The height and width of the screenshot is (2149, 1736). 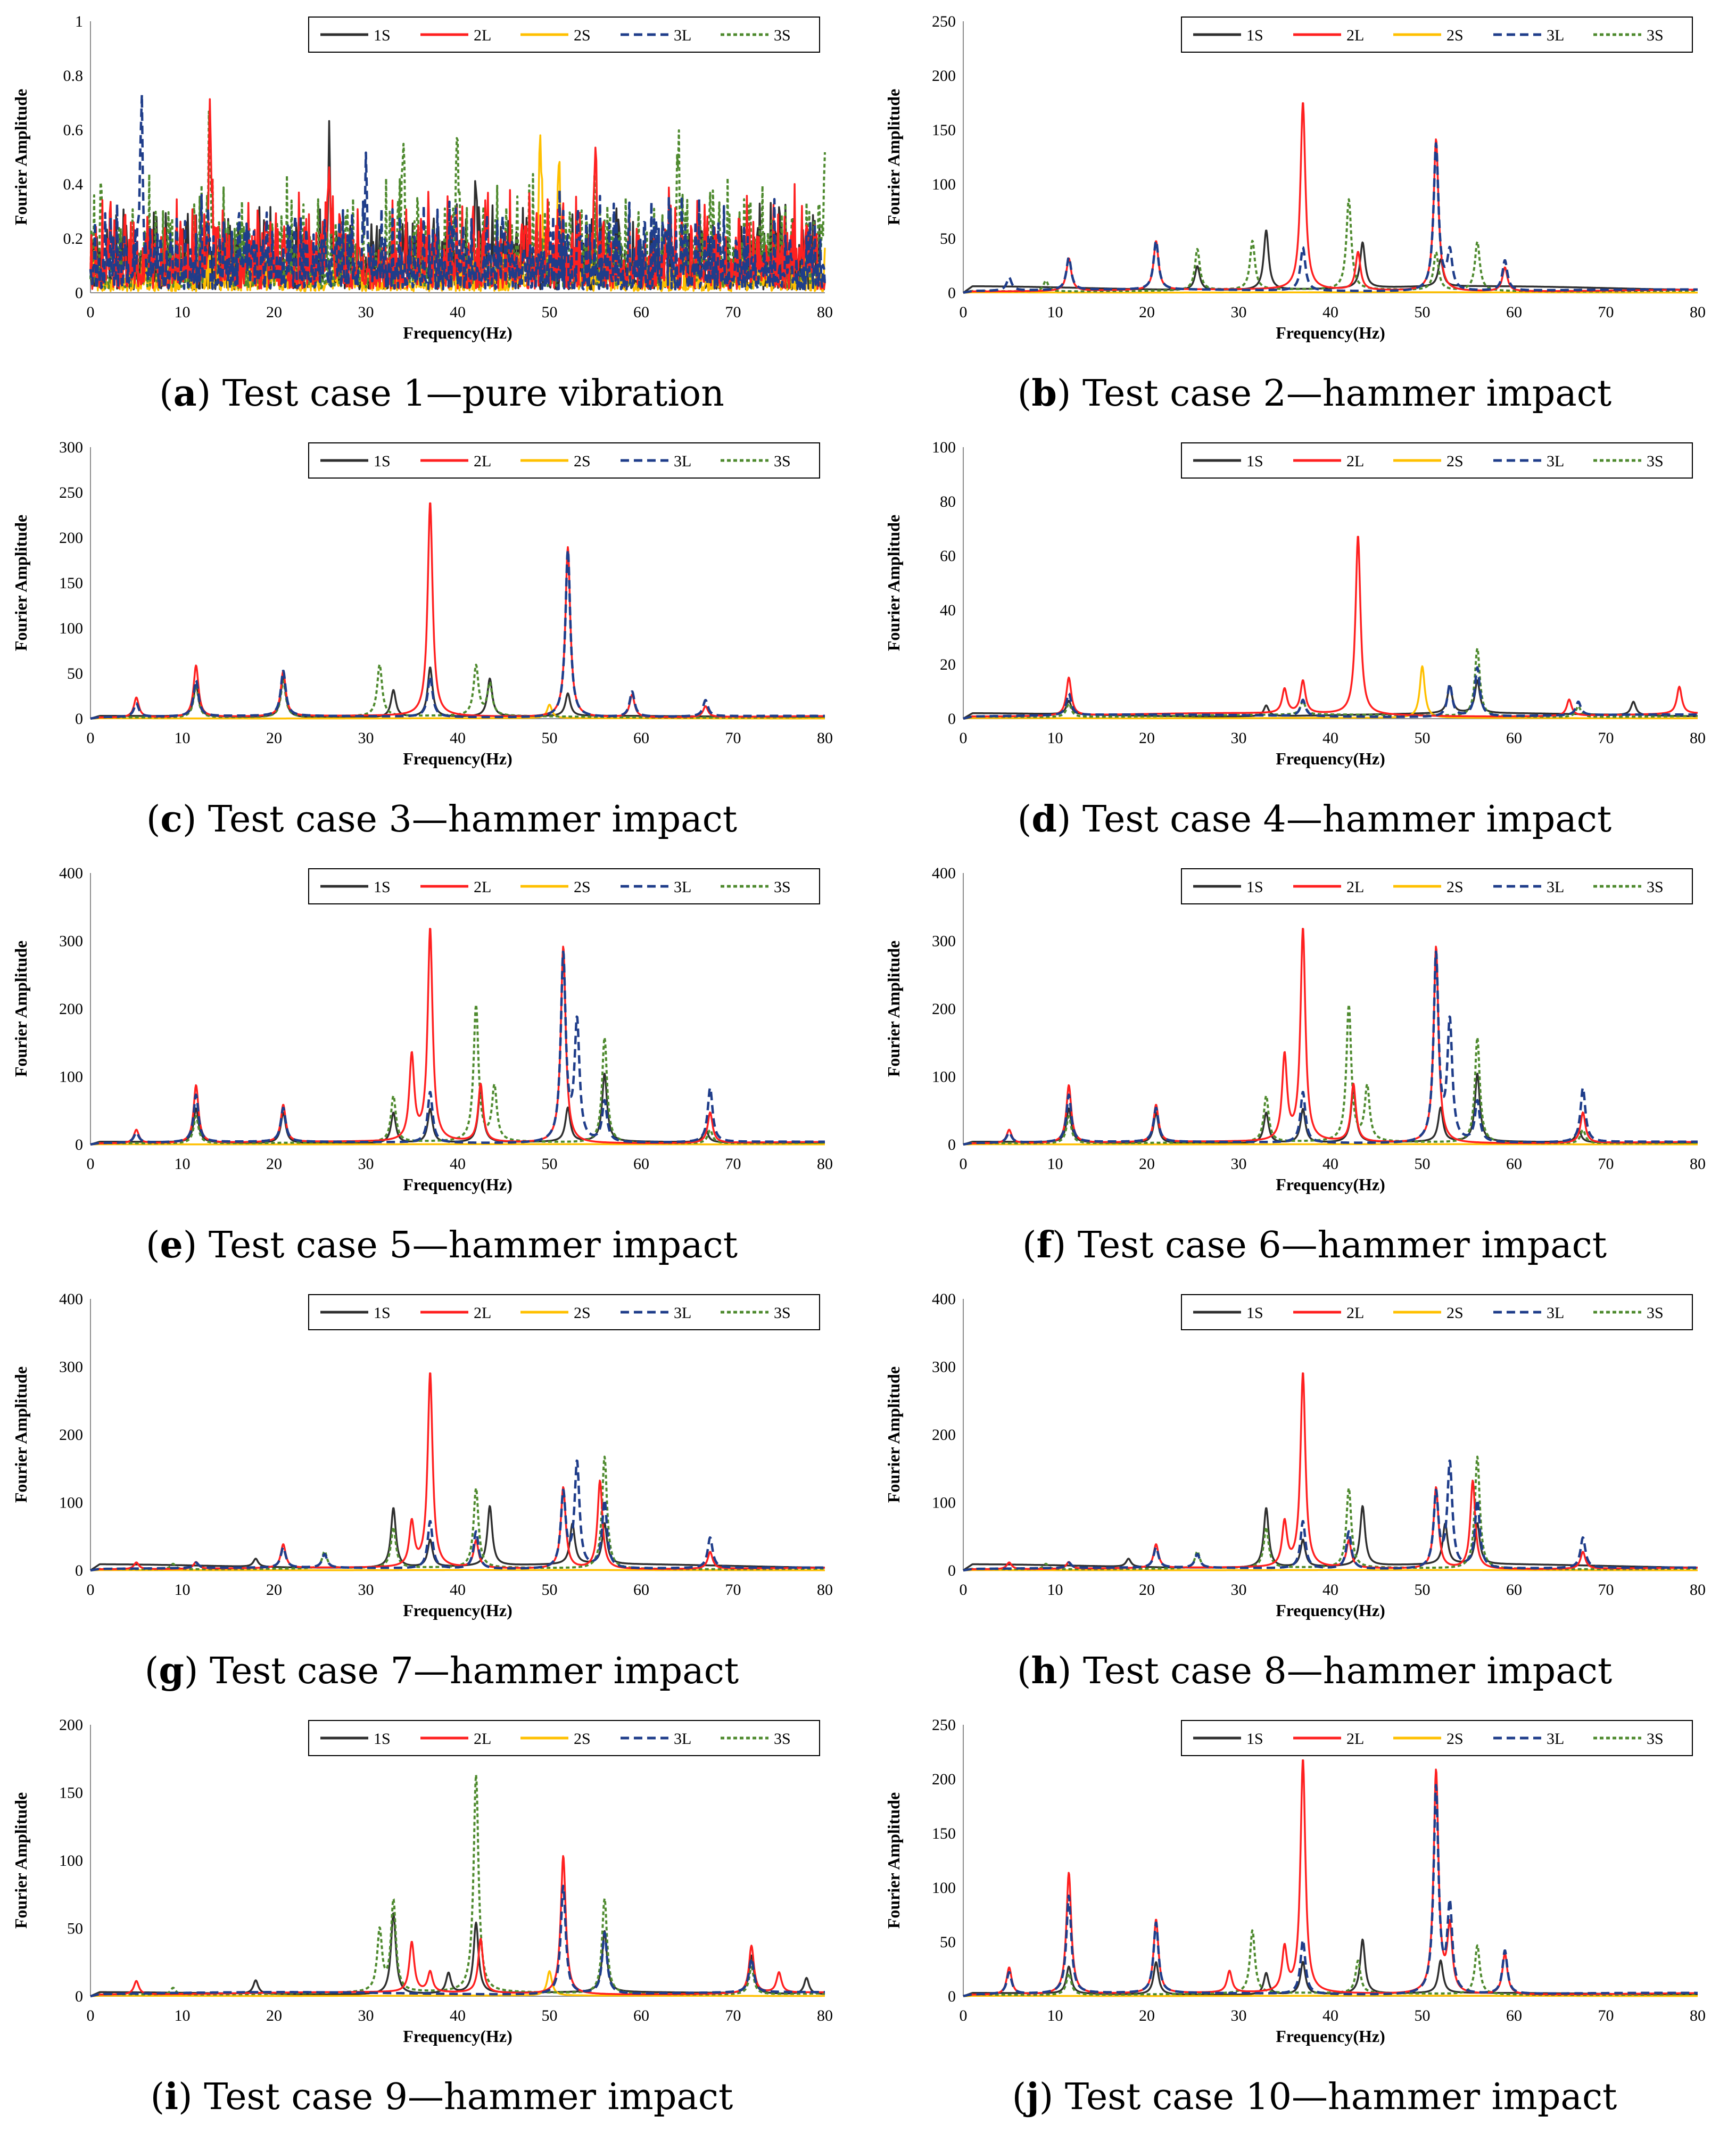 I want to click on caption-text: ) Test case 4—hammer impact, so click(x=1334, y=819).